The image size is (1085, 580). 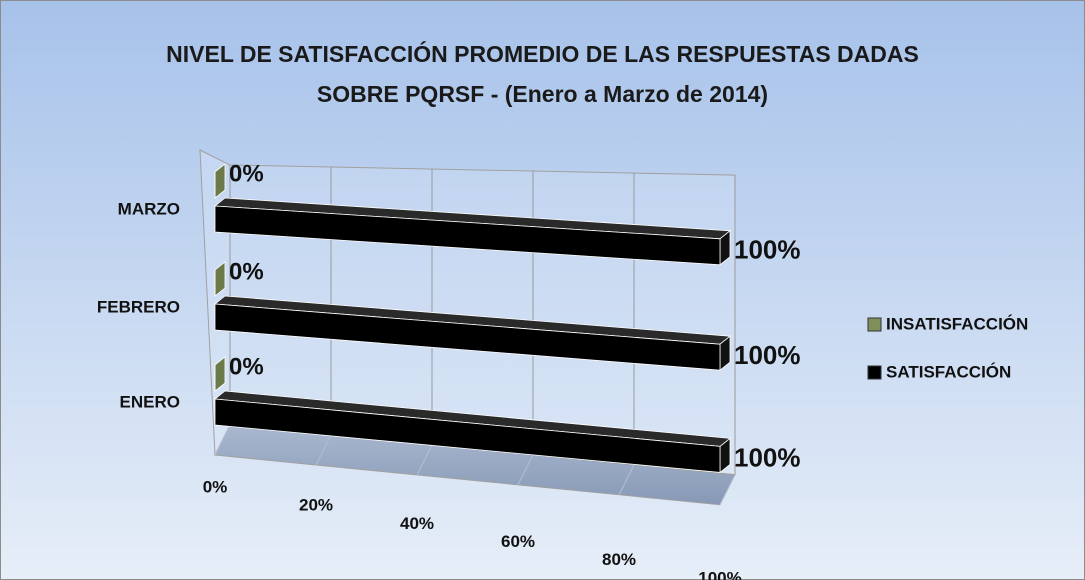 I want to click on x-tick-label: 40%, so click(x=417, y=523).